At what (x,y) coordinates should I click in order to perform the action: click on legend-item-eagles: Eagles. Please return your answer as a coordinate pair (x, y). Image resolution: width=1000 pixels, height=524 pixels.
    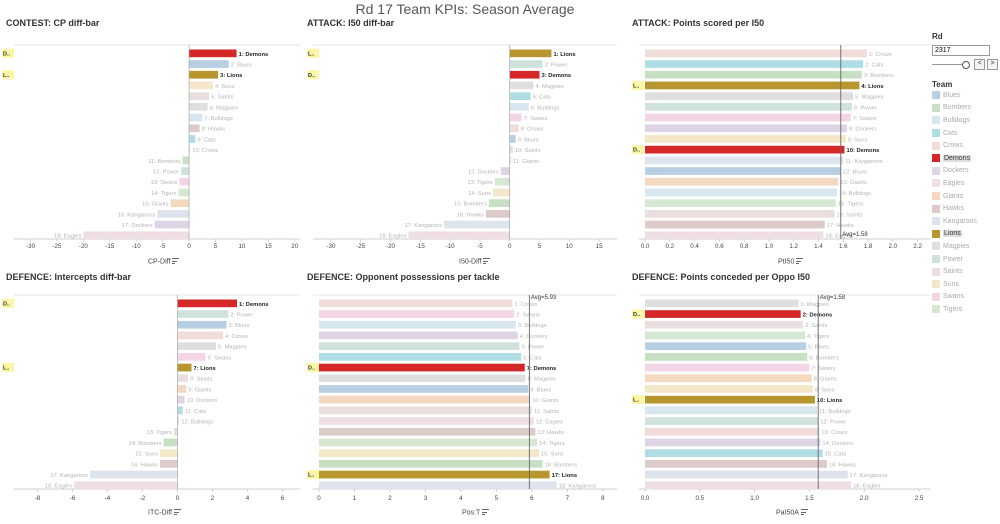
    Looking at the image, I should click on (965, 183).